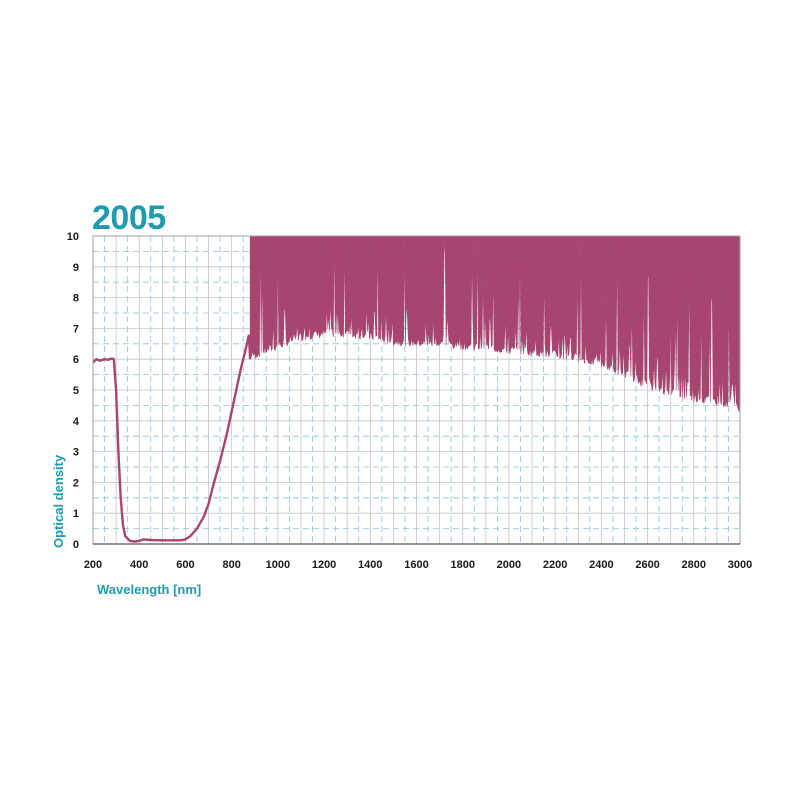 The width and height of the screenshot is (800, 800). I want to click on x-tick-label: 2400, so click(601, 565).